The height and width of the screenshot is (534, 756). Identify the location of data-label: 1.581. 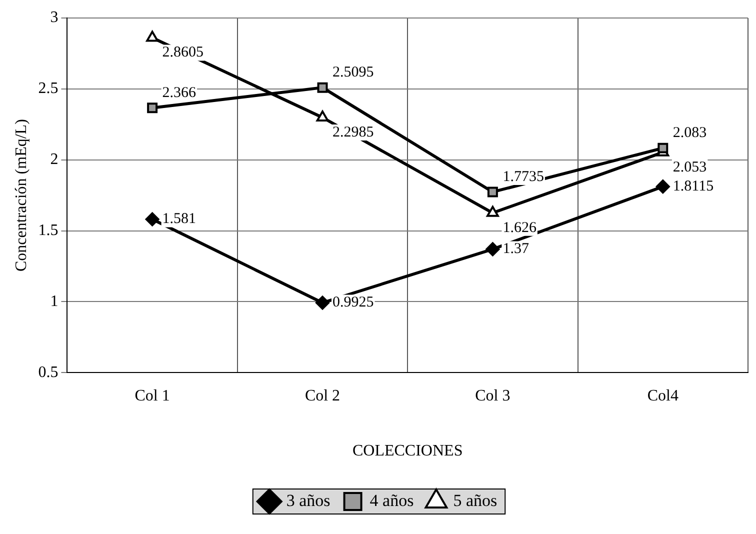
(179, 219).